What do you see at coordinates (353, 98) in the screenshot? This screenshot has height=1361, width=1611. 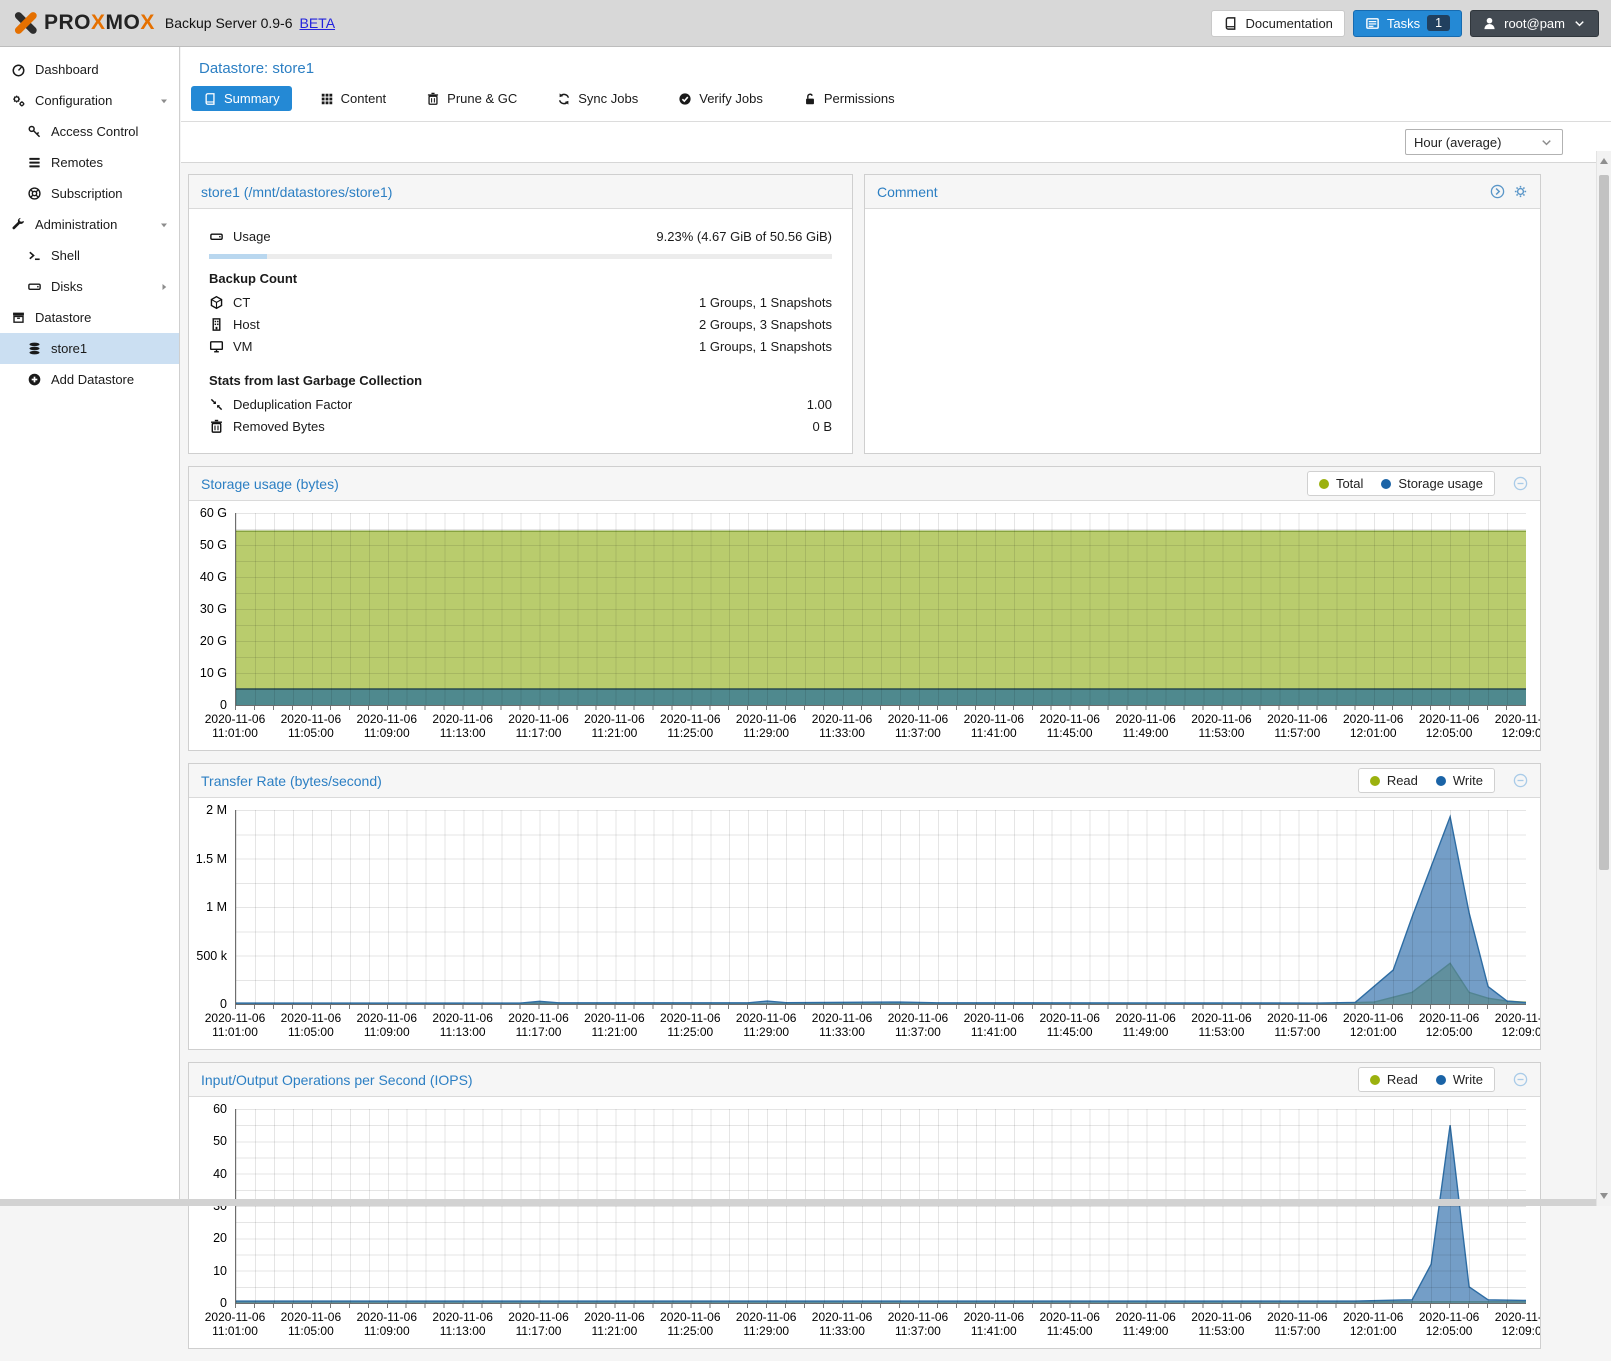 I see `tab-content: Content` at bounding box center [353, 98].